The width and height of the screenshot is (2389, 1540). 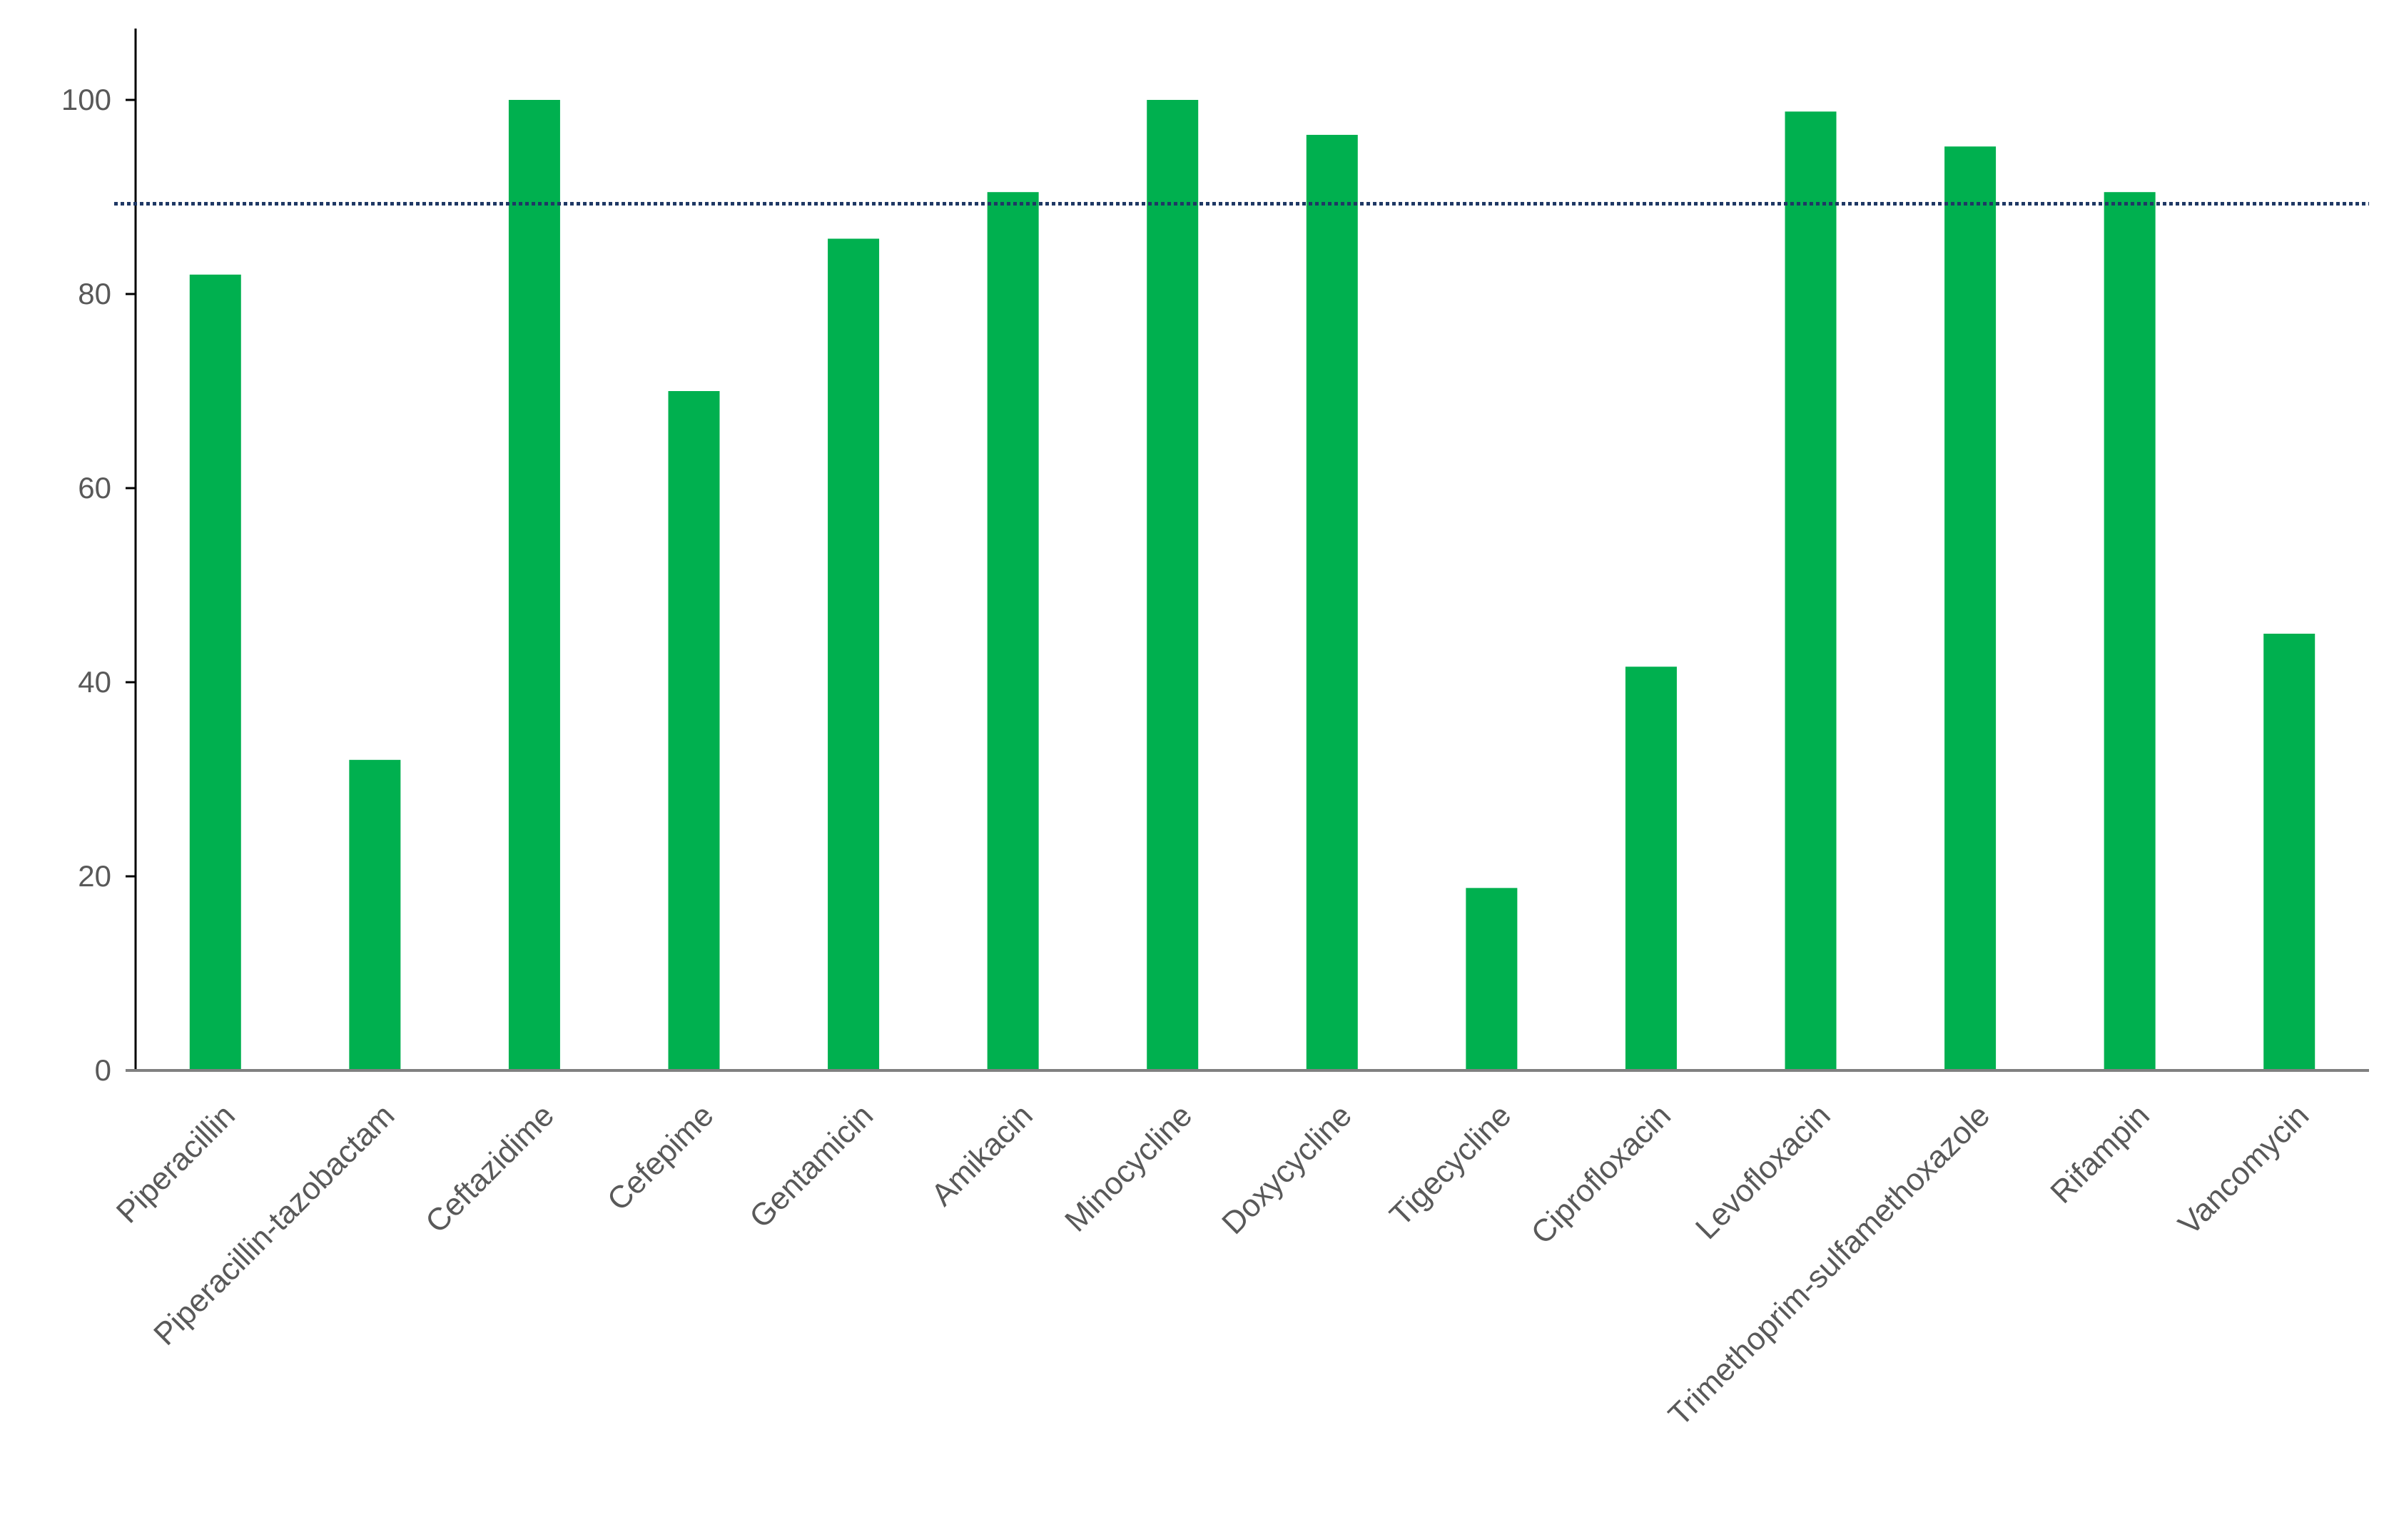 What do you see at coordinates (1763, 1172) in the screenshot?
I see `x-category-label: Levofloxacin` at bounding box center [1763, 1172].